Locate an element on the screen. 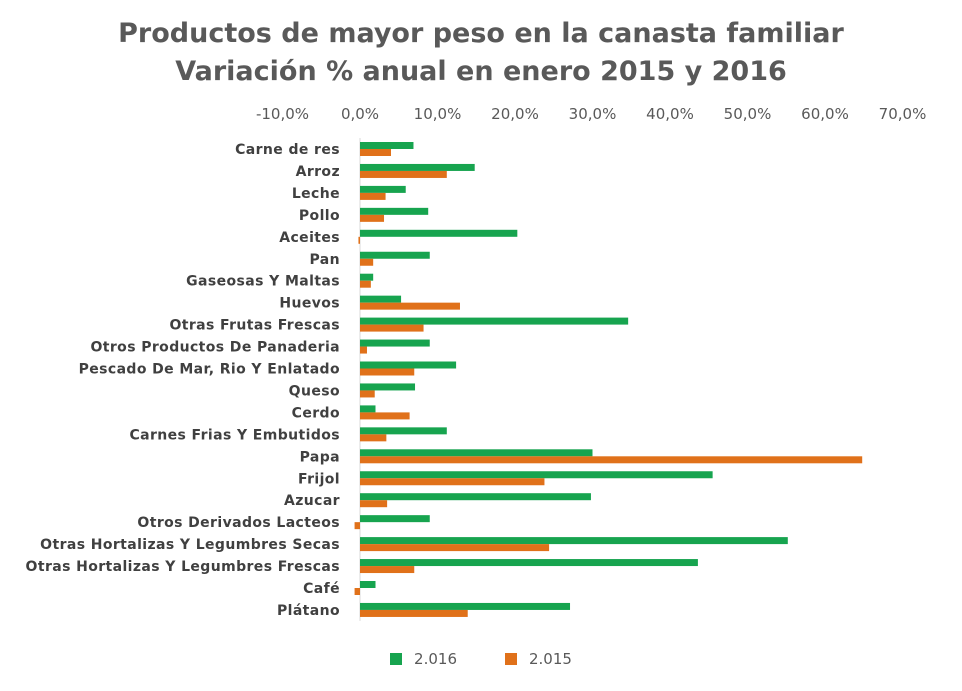  category-label: Otras Frutas Frescas is located at coordinates (254, 326).